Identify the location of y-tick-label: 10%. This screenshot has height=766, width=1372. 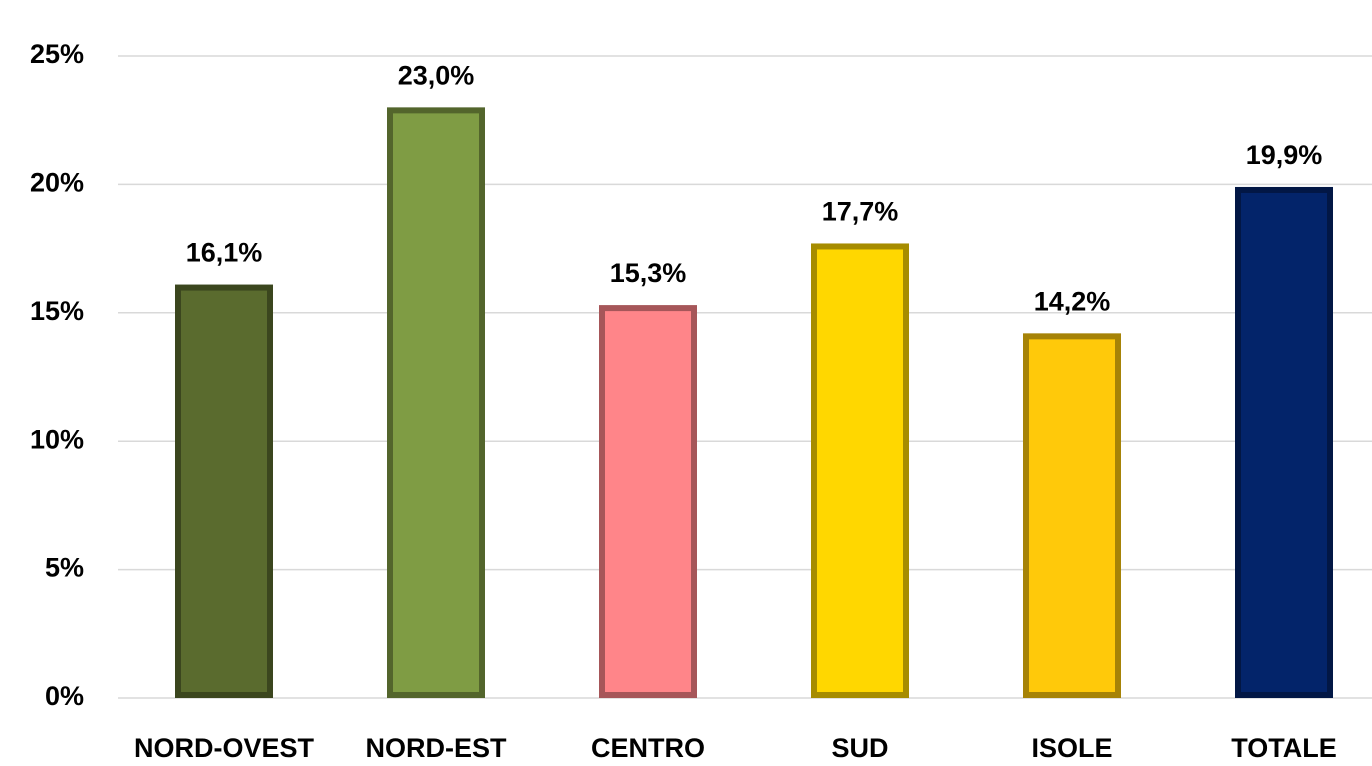
(57, 439).